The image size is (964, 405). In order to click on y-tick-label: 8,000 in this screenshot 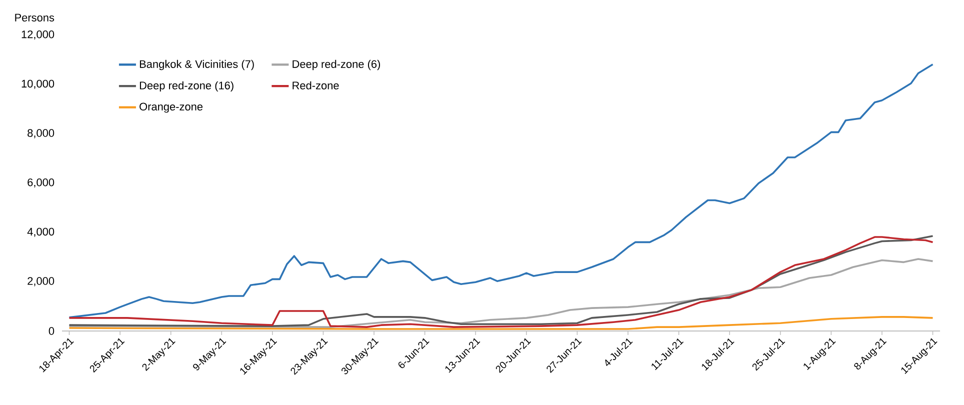, I will do `click(41, 133)`.